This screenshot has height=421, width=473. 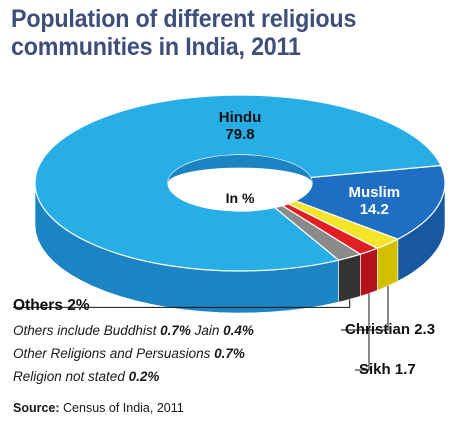 I want to click on sikh-label: Sikh 1.7, so click(x=387, y=369).